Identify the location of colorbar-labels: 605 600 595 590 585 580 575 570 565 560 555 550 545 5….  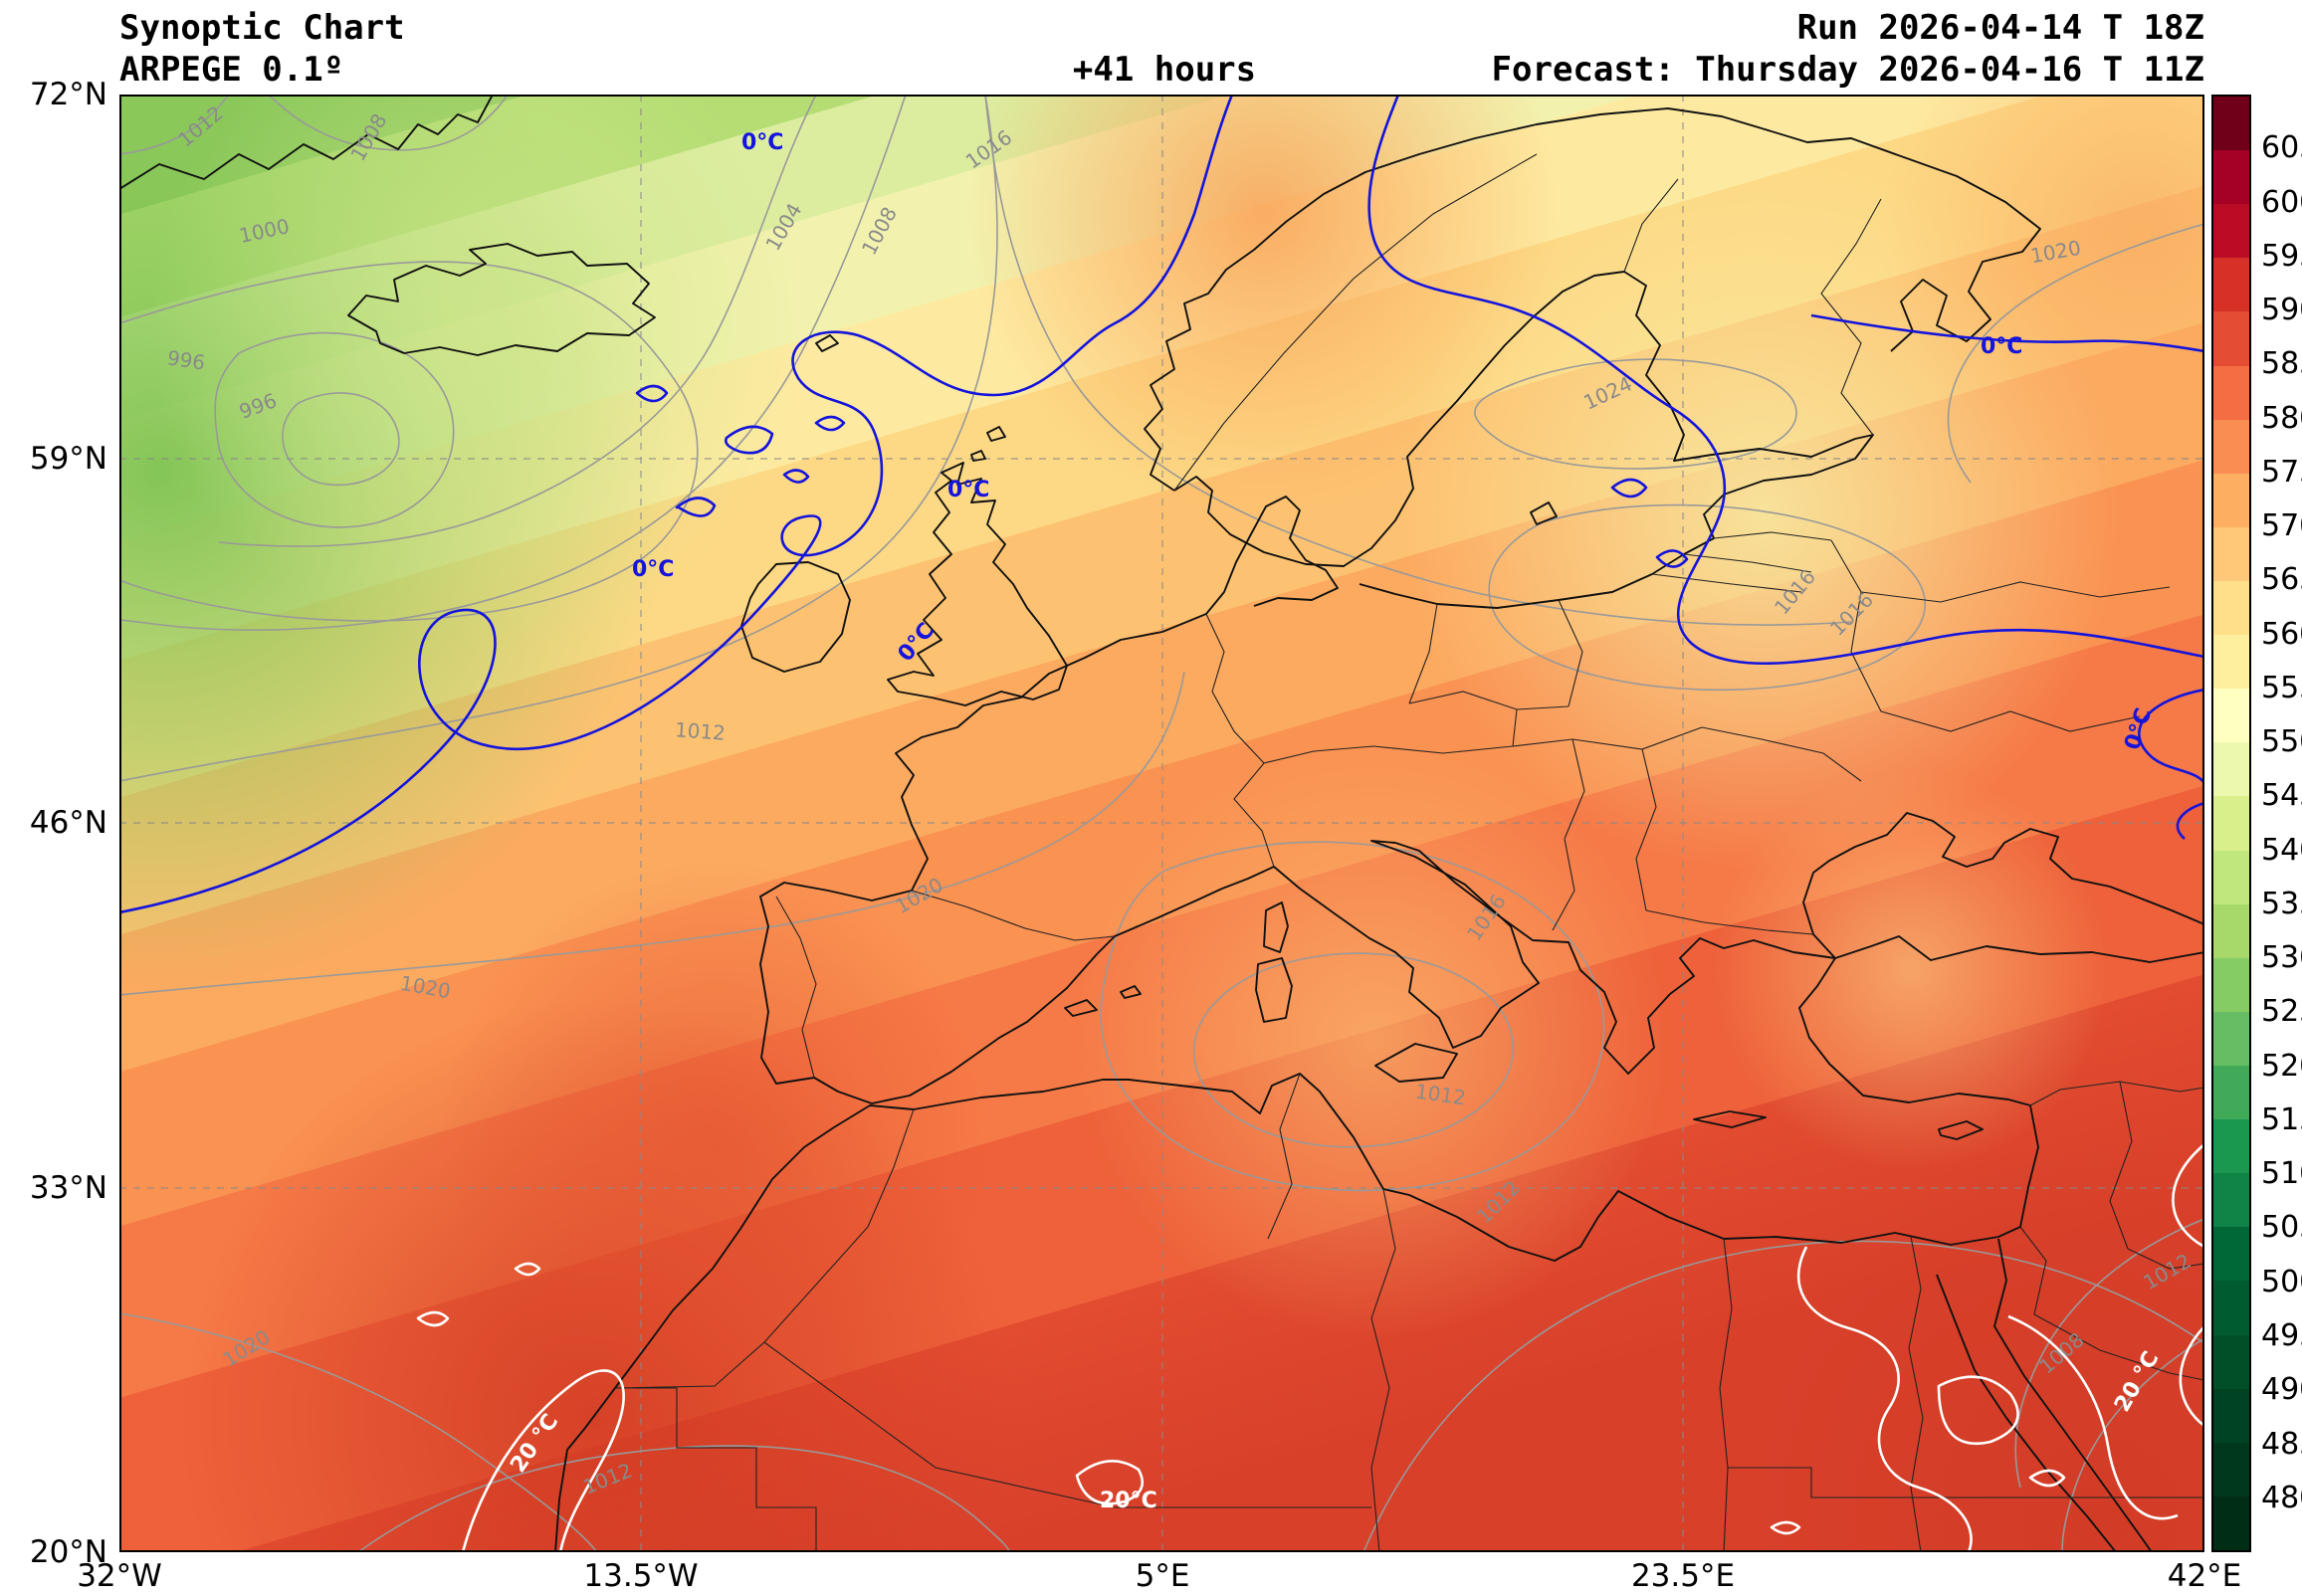
(2282, 823).